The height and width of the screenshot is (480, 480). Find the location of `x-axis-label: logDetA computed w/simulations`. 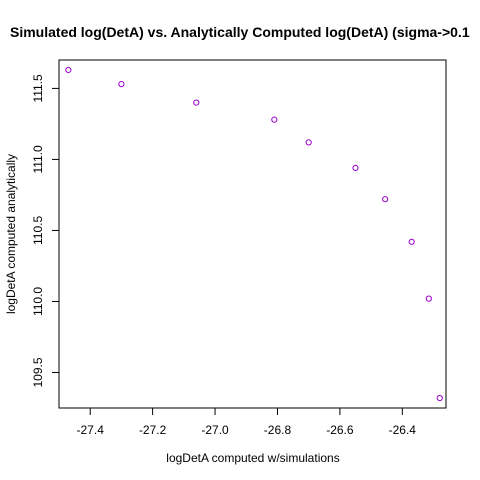

x-axis-label: logDetA computed w/simulations is located at coordinates (252, 458).